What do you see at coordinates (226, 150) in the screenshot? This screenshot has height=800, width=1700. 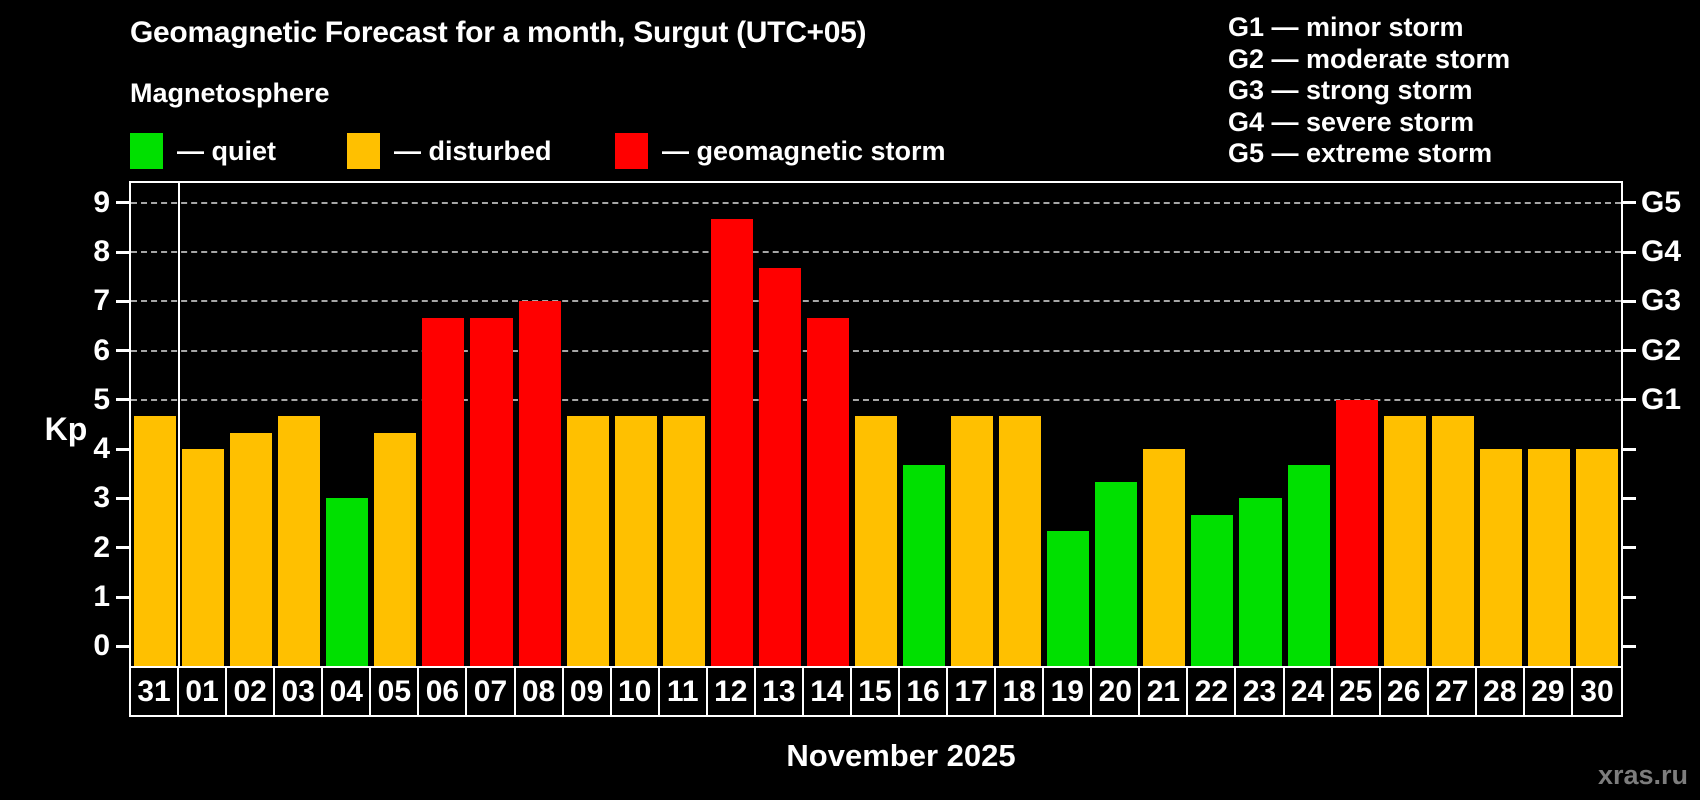 I see `legend-label-quiet: — quiet` at bounding box center [226, 150].